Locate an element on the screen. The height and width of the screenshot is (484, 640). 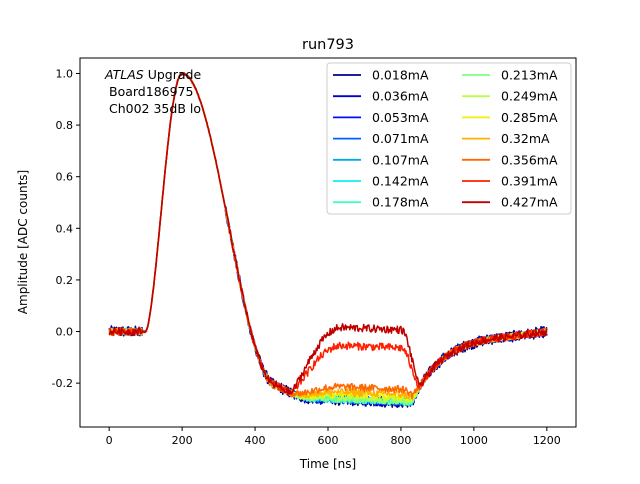
y-tick-label: 0.6 is located at coordinates (65, 177).